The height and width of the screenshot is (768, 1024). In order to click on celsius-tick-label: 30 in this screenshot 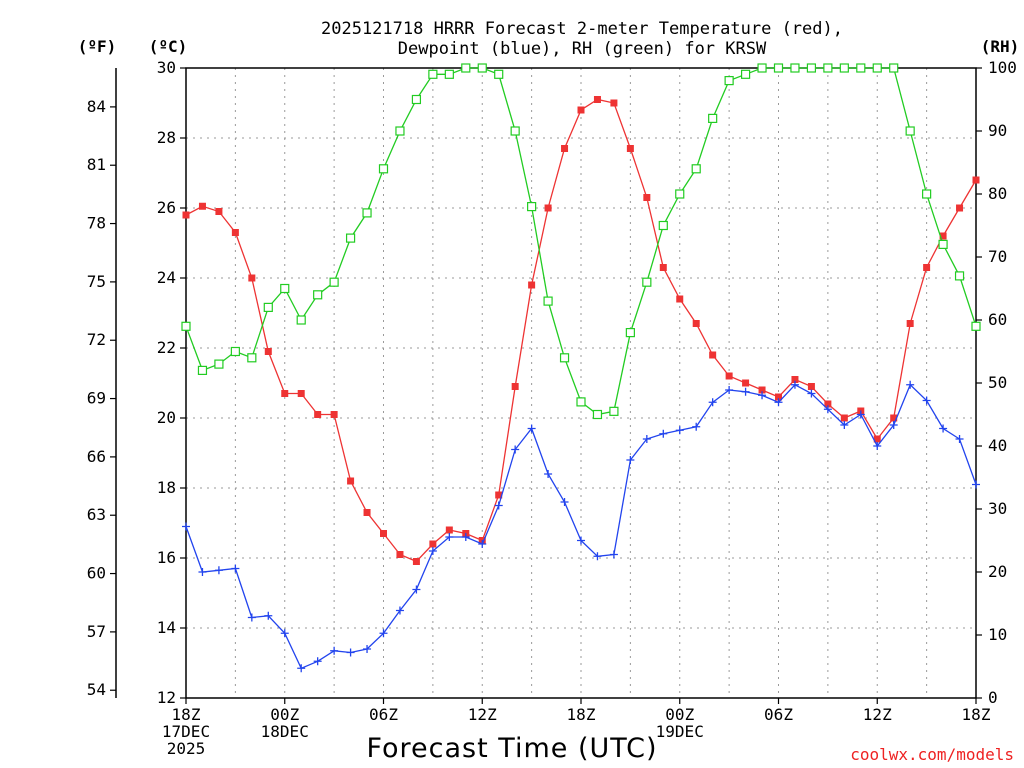, I will do `click(166, 67)`.